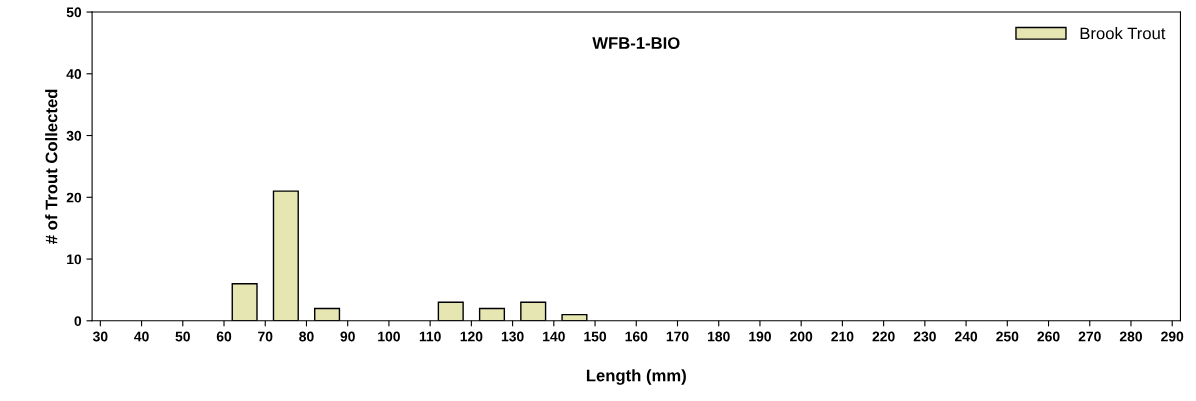 This screenshot has height=401, width=1196. What do you see at coordinates (389, 336) in the screenshot?
I see `x-tick-label: 100` at bounding box center [389, 336].